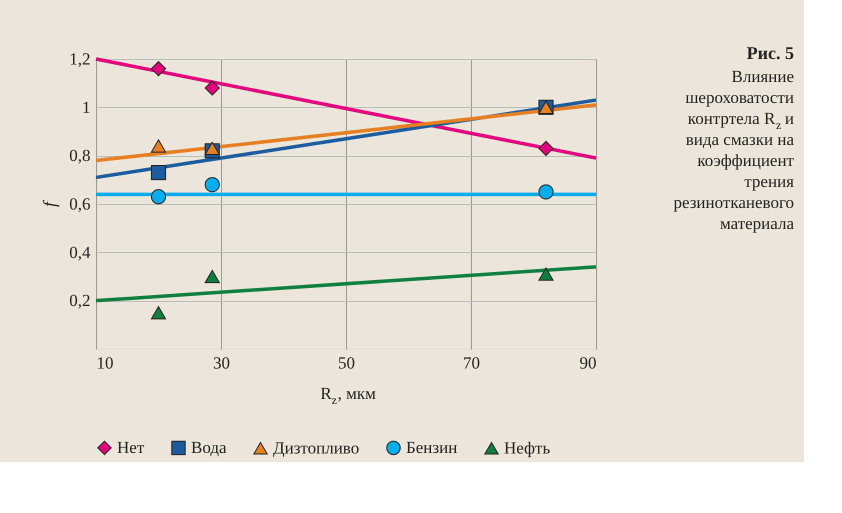 The image size is (842, 513). I want to click on legend-label: Нет, so click(131, 447).